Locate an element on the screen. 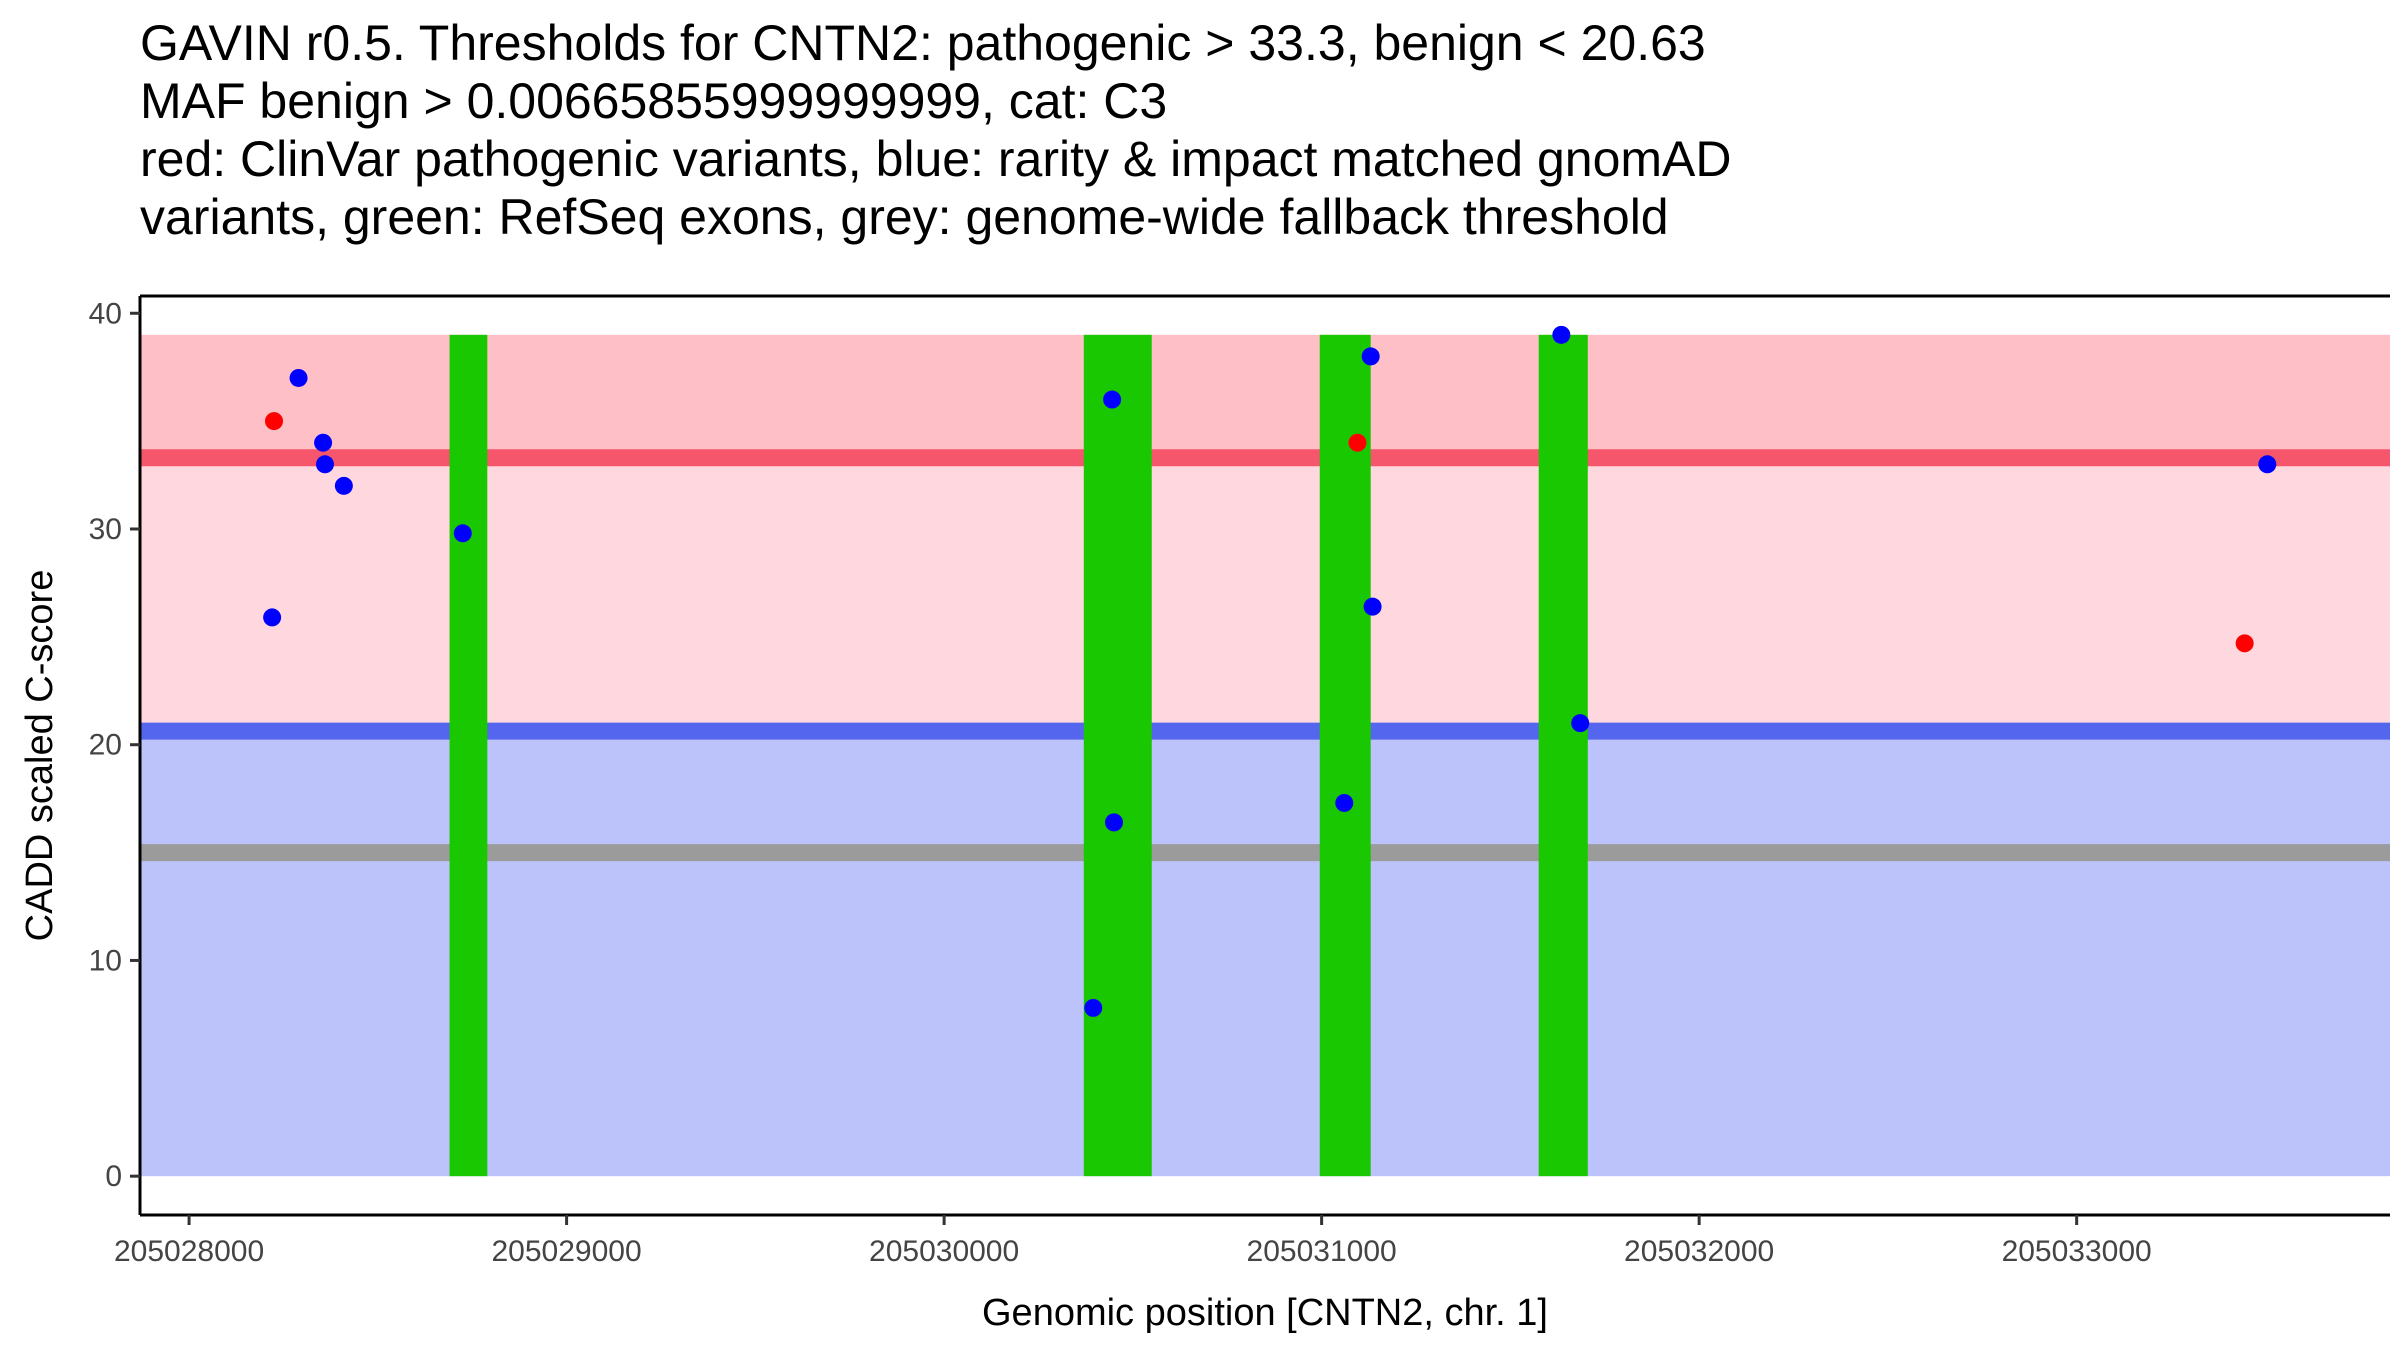  x-tick-label: 205029000 is located at coordinates (567, 1251).